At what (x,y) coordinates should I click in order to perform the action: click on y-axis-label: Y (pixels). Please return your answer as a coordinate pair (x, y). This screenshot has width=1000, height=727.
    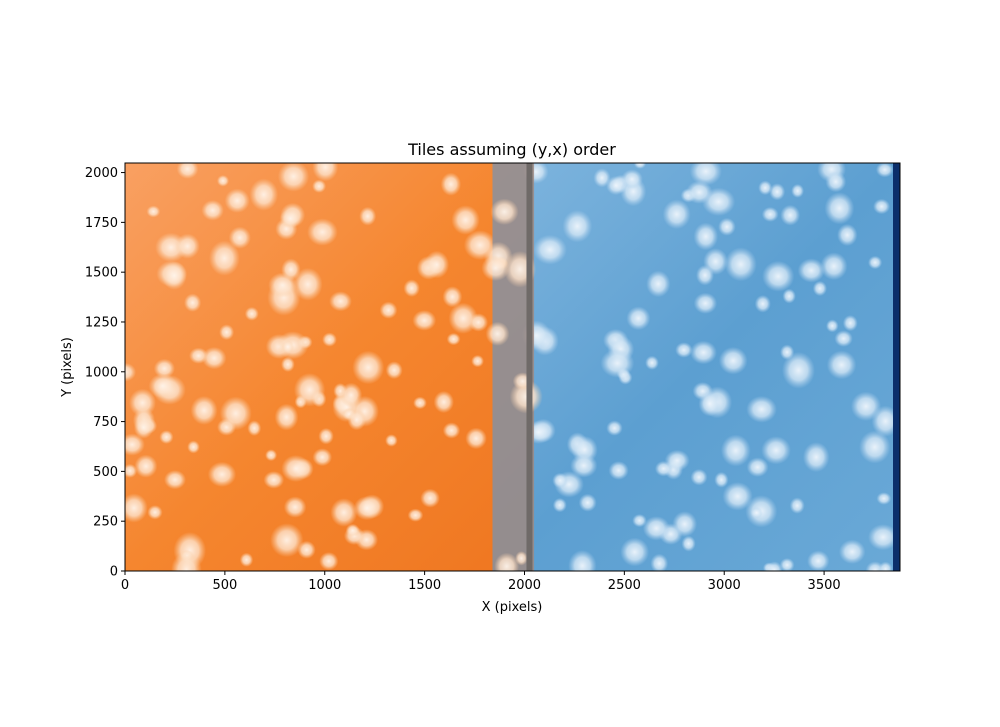
    Looking at the image, I should click on (67, 367).